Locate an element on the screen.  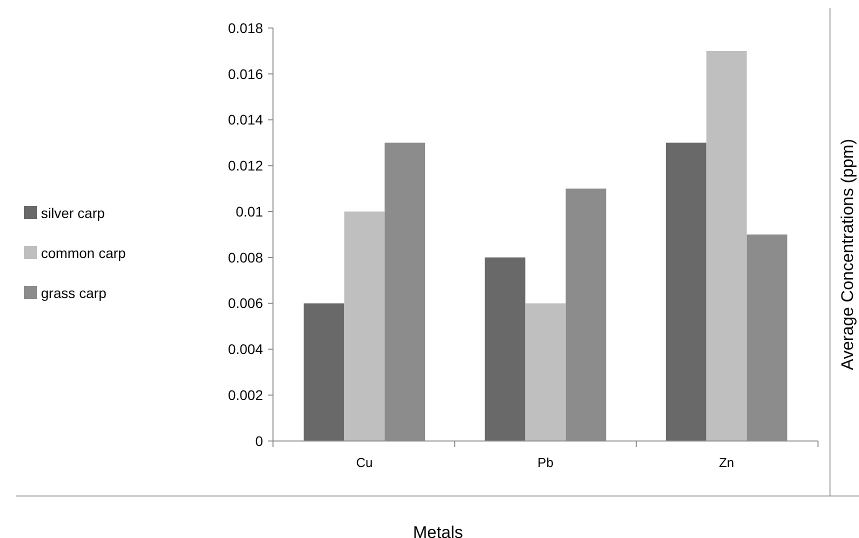
legend-label: silver carp is located at coordinates (73, 212).